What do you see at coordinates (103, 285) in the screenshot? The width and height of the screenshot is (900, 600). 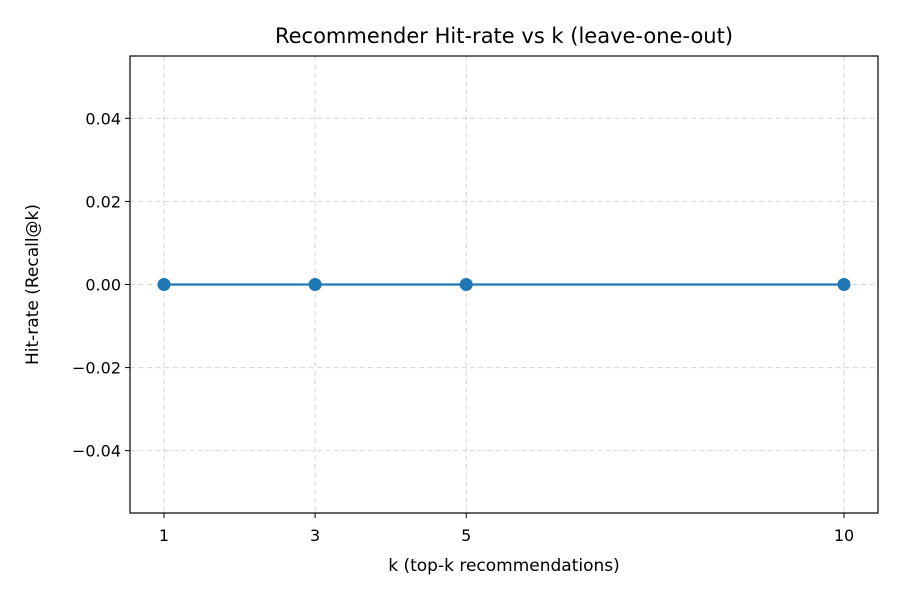 I see `y-tick-label: 0.00` at bounding box center [103, 285].